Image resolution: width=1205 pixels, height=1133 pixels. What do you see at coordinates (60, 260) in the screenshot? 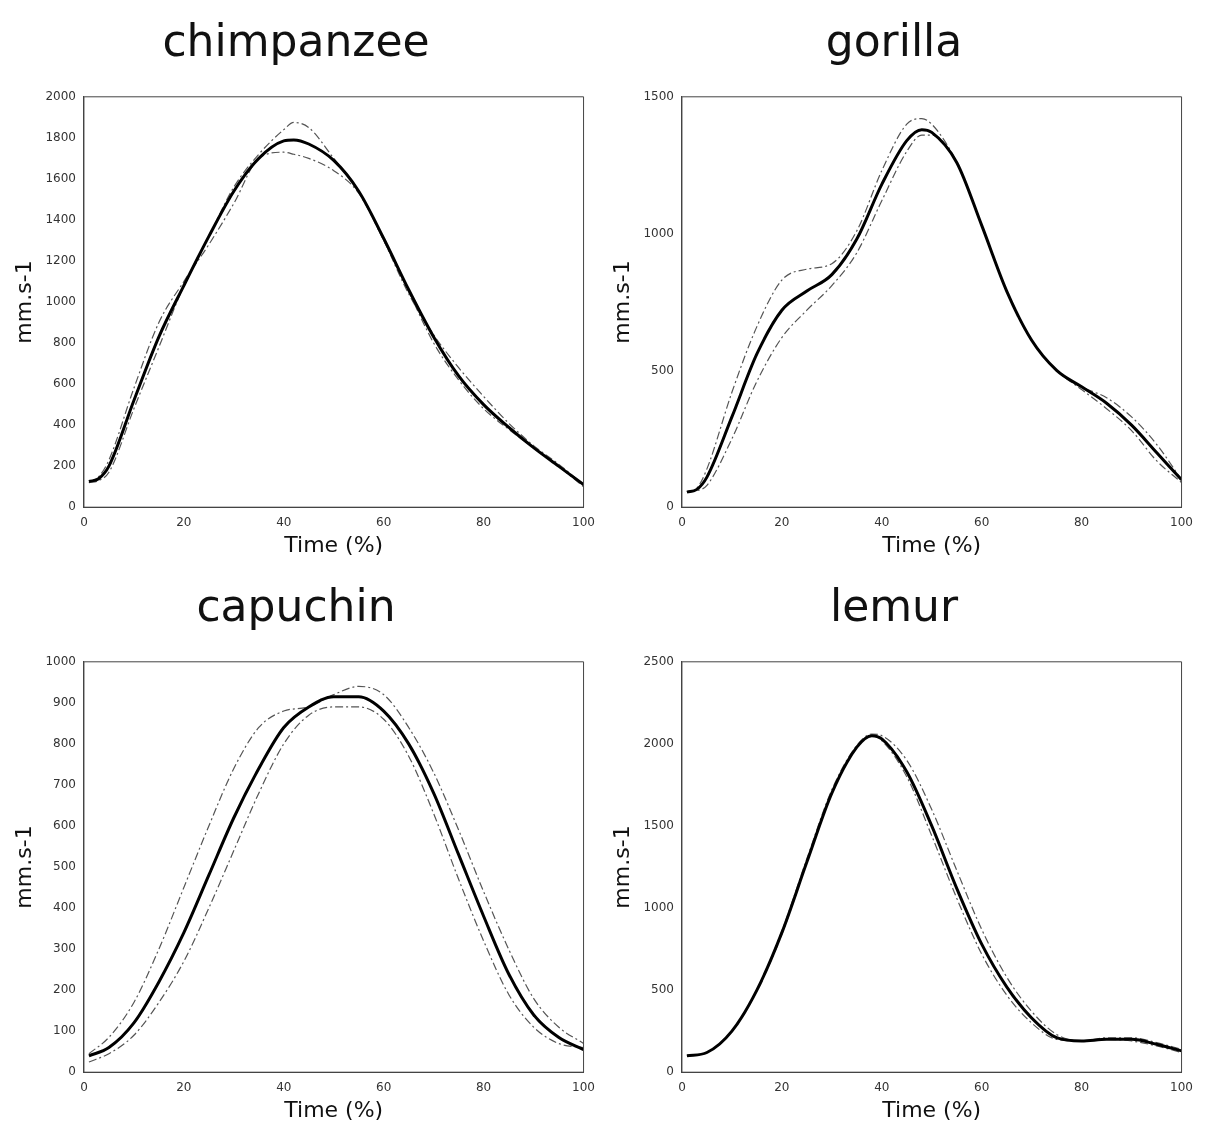
I see `y-tick-label: 1200` at bounding box center [60, 260].